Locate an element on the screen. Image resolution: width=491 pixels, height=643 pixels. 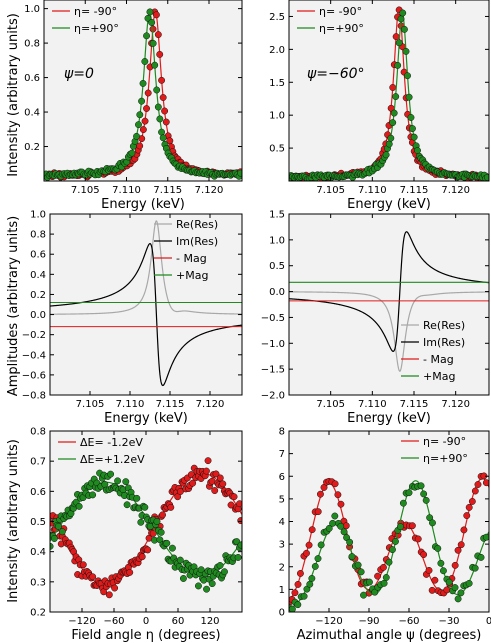
x-tick-label: 120 is located at coordinates (209, 621).